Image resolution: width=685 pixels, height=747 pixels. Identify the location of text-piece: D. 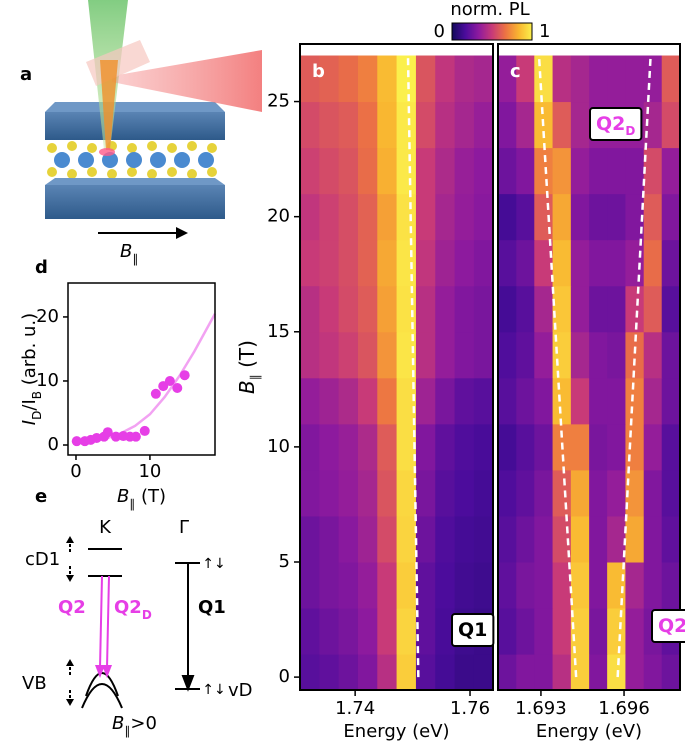
(630, 131).